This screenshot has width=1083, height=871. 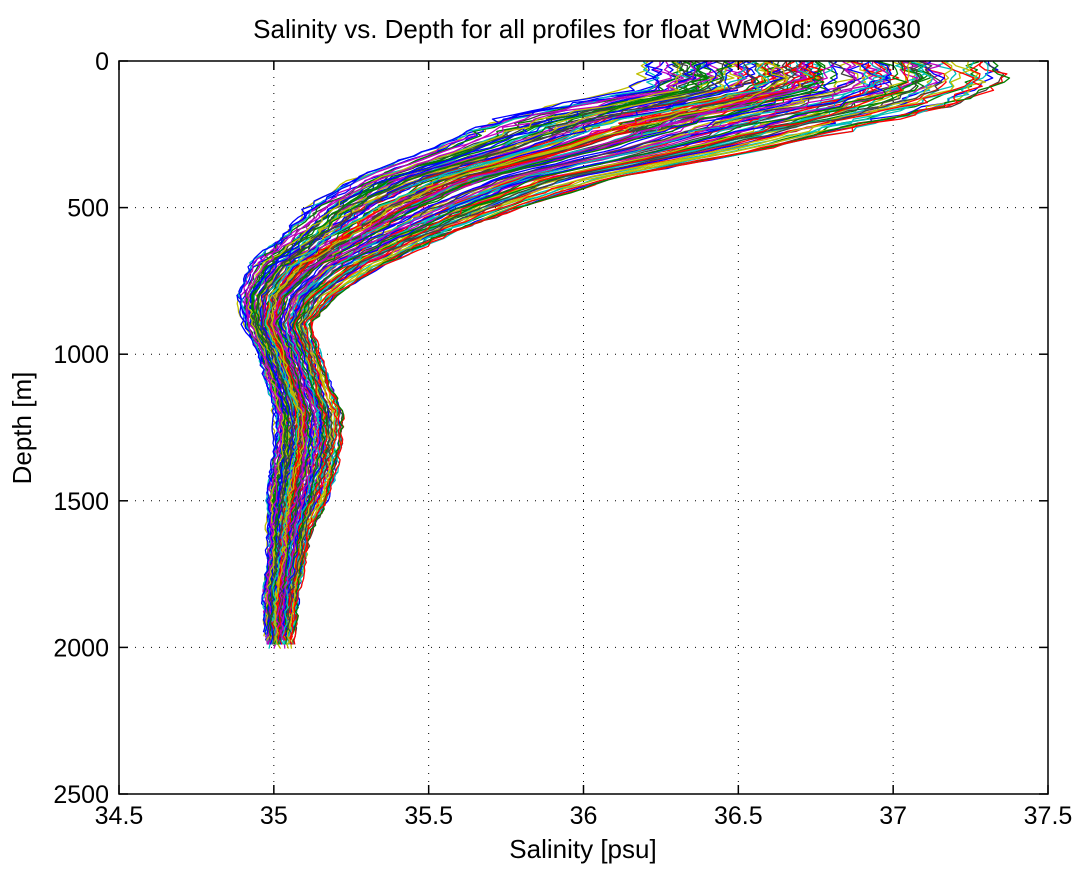 I want to click on y-tick-label: 2500, so click(x=81, y=795).